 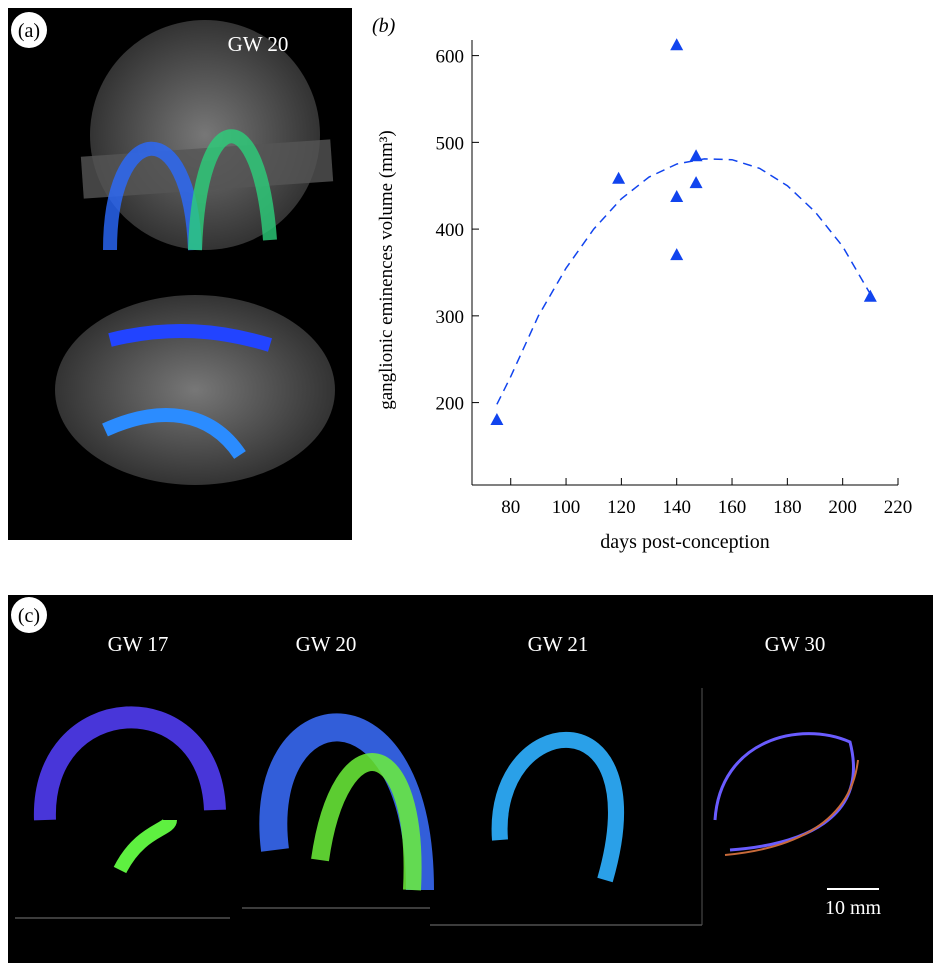 I want to click on y-axis-label: ganglionic eminences volume (mm³), so click(x=386, y=270).